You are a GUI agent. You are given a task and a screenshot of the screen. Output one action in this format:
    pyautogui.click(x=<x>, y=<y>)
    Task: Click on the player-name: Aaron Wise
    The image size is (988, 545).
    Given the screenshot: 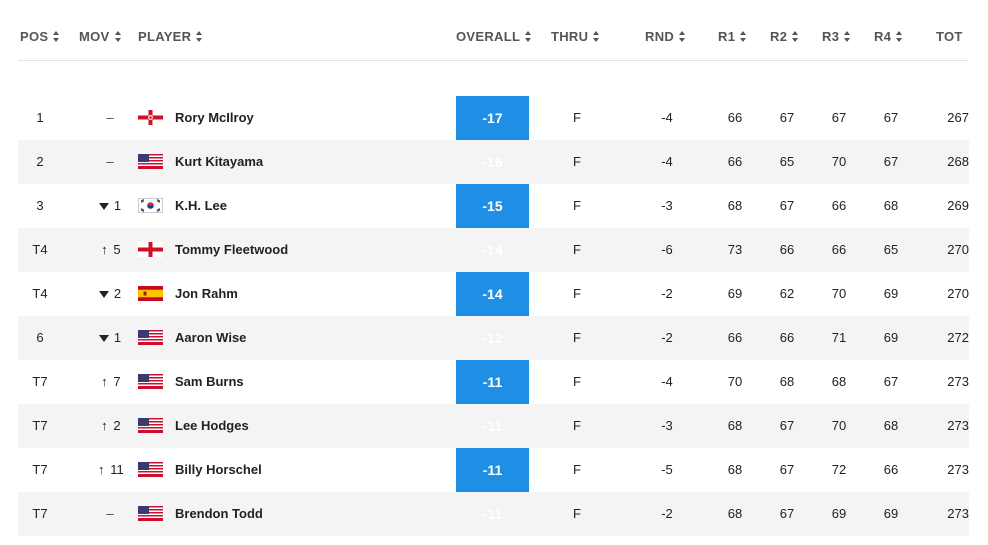 What is the action you would take?
    pyautogui.click(x=211, y=337)
    